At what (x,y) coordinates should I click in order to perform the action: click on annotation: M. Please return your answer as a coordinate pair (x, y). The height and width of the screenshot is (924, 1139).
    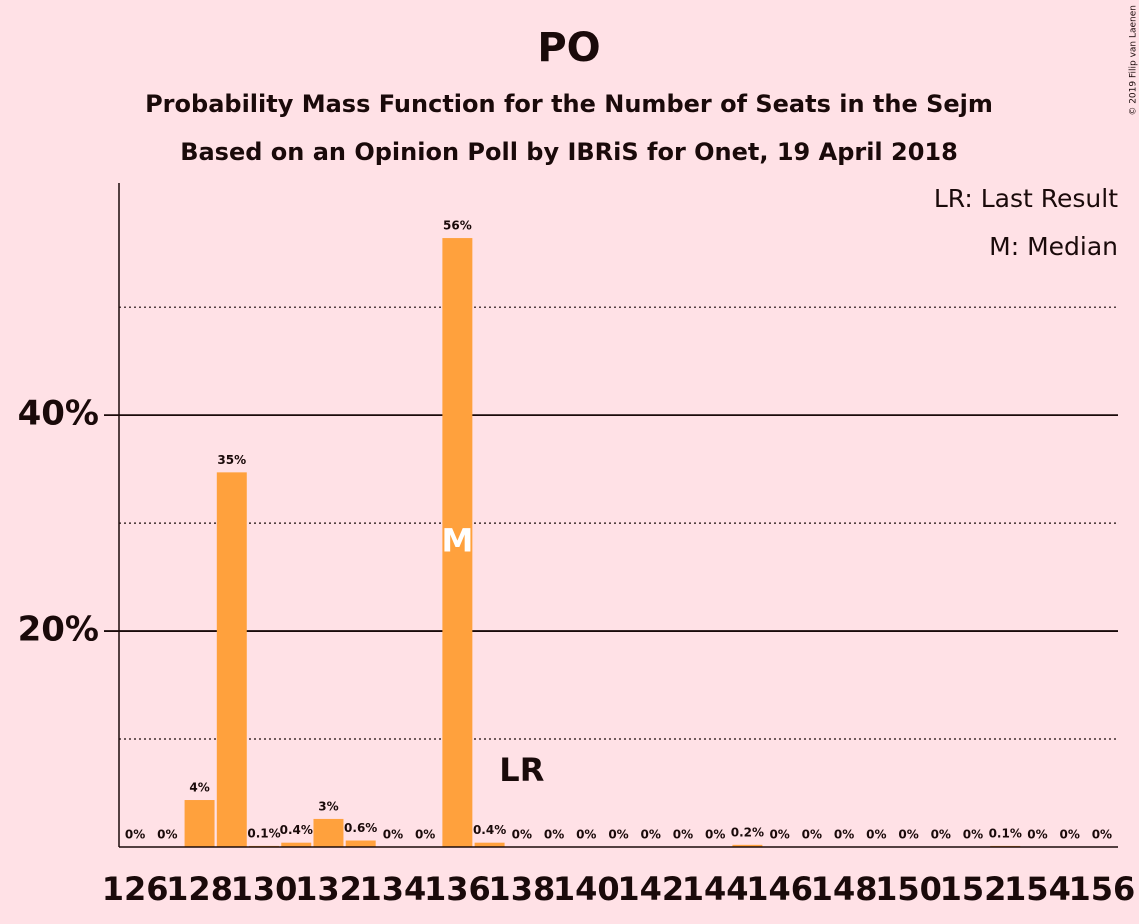
    Looking at the image, I should click on (457, 541).